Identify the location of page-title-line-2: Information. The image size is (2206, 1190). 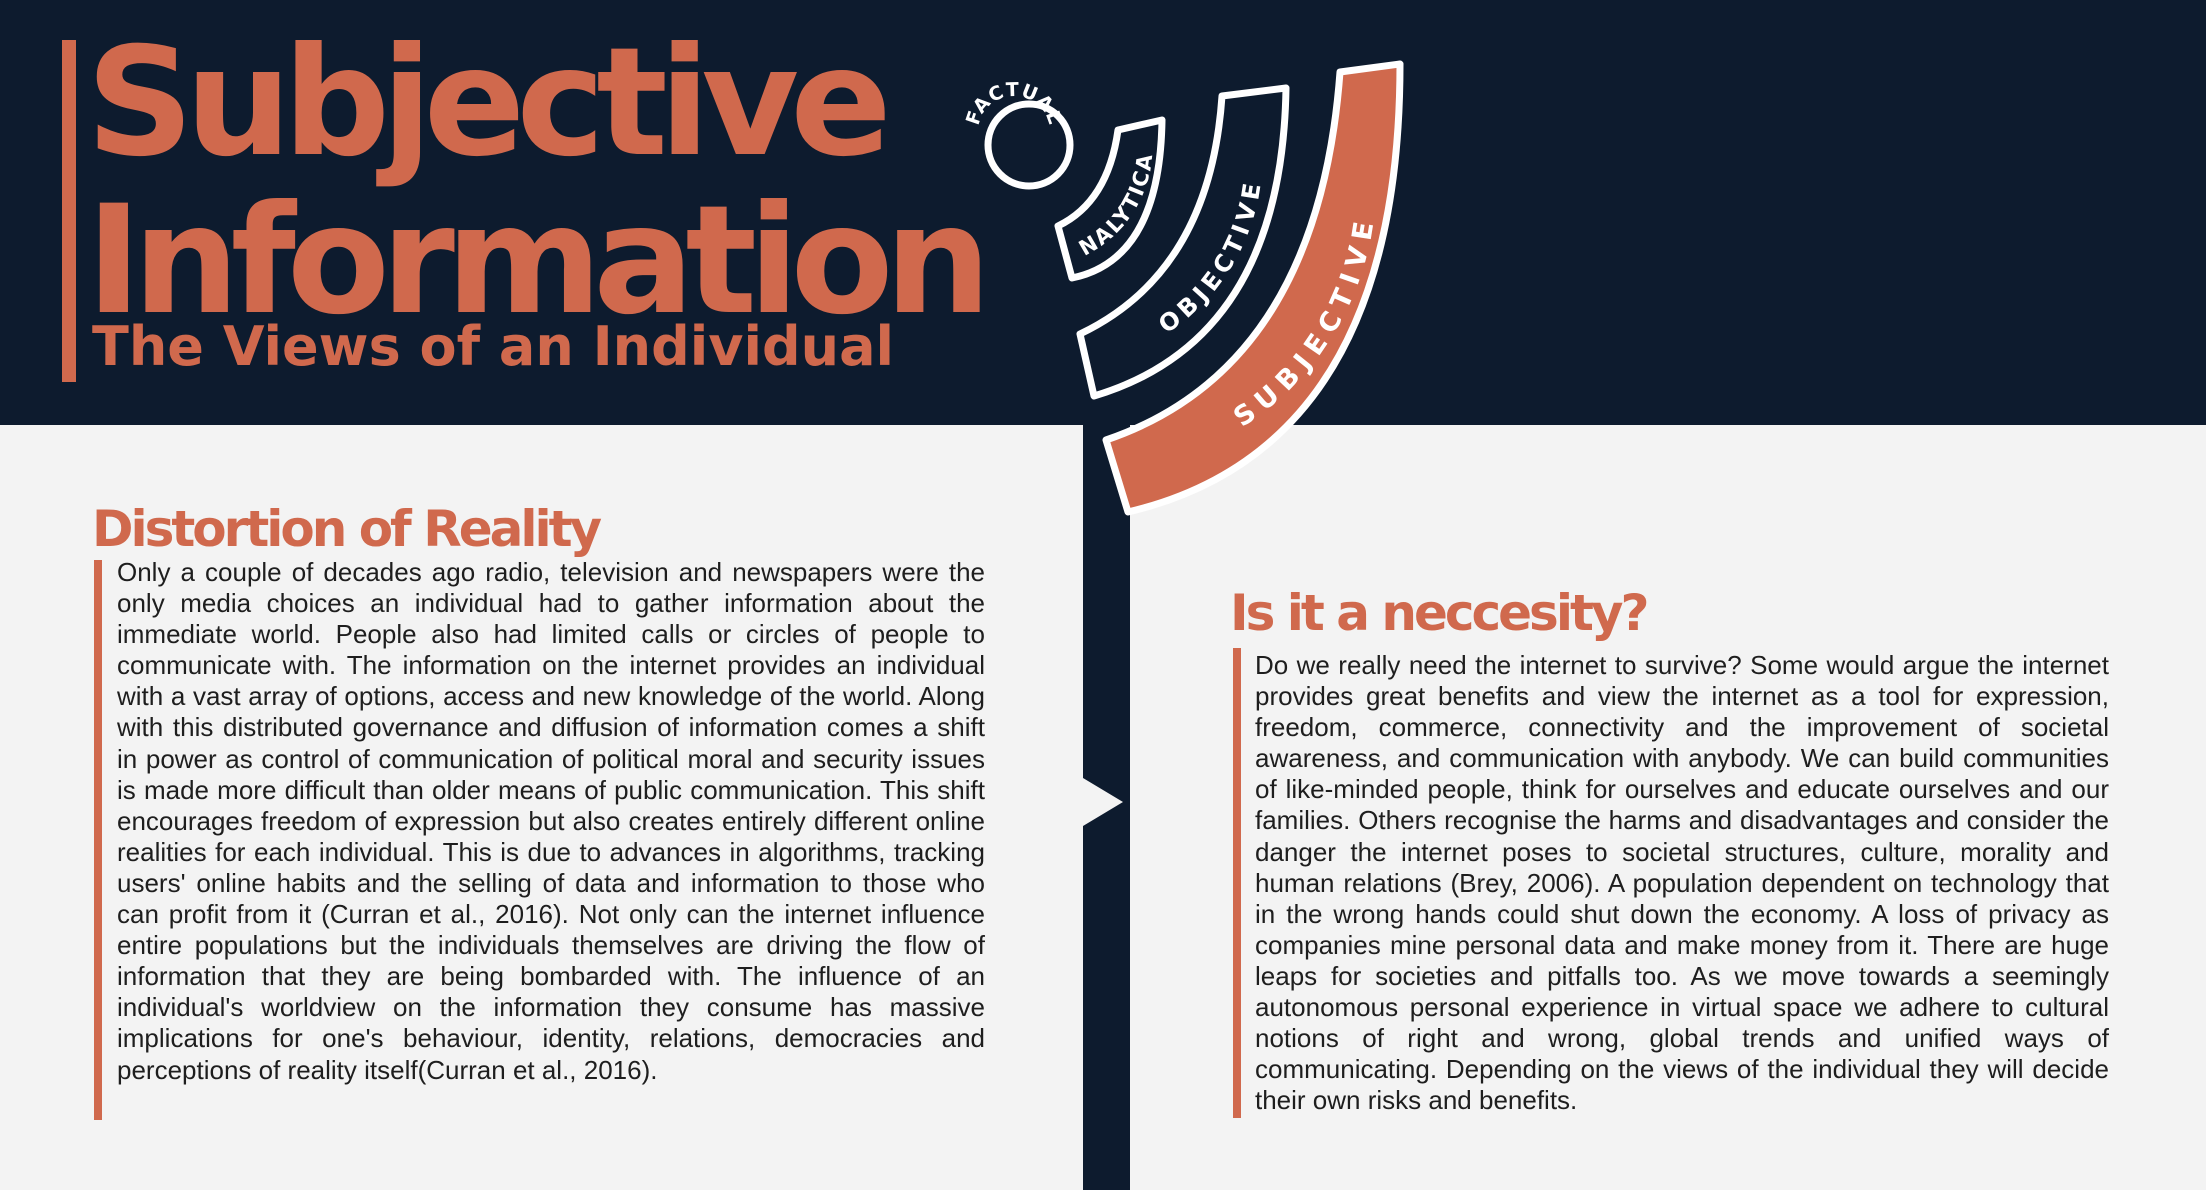
(538, 261).